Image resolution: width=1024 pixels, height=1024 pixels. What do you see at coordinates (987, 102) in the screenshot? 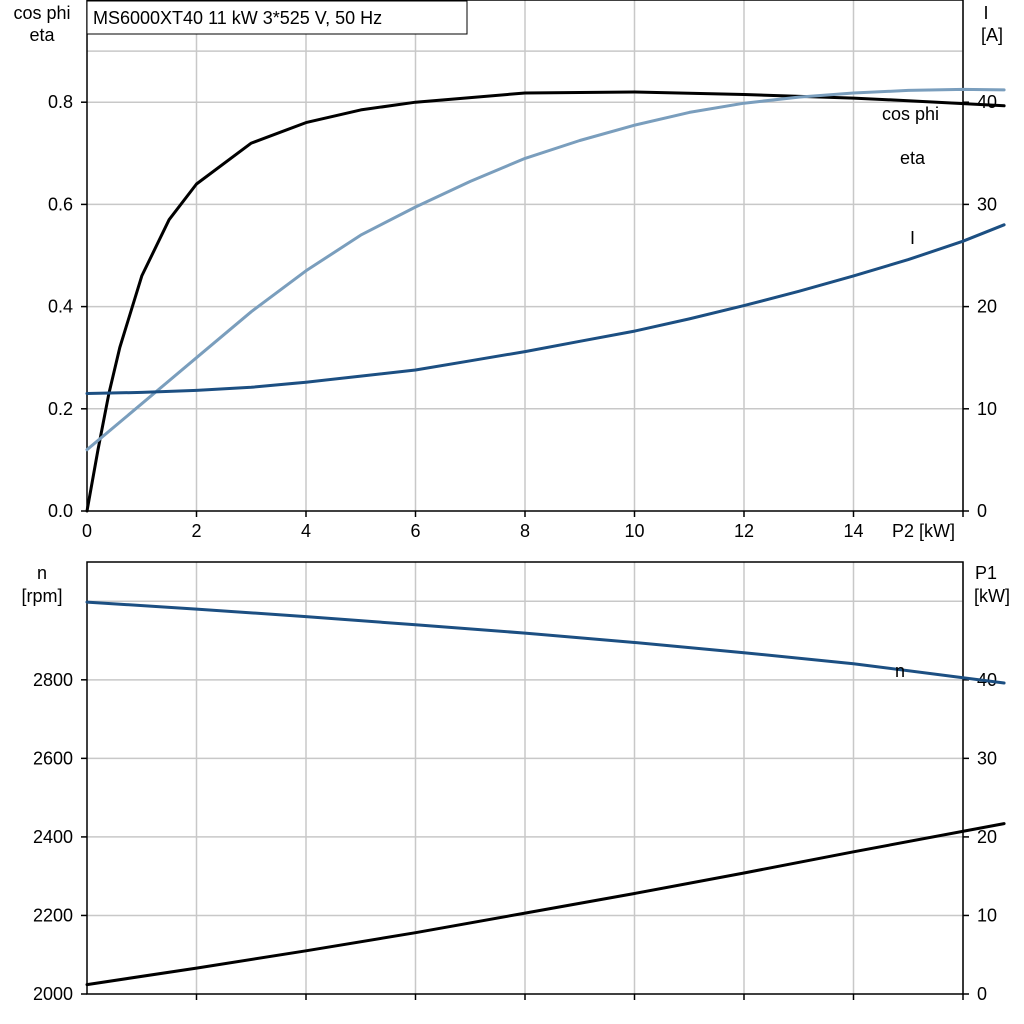
I see `y-right-tick-label: 40` at bounding box center [987, 102].